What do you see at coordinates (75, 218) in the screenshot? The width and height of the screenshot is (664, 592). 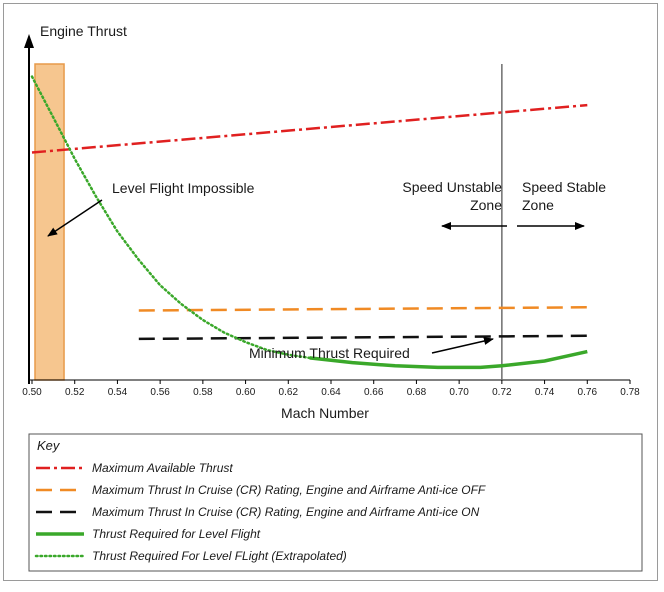 I see `impossible-arrow` at bounding box center [75, 218].